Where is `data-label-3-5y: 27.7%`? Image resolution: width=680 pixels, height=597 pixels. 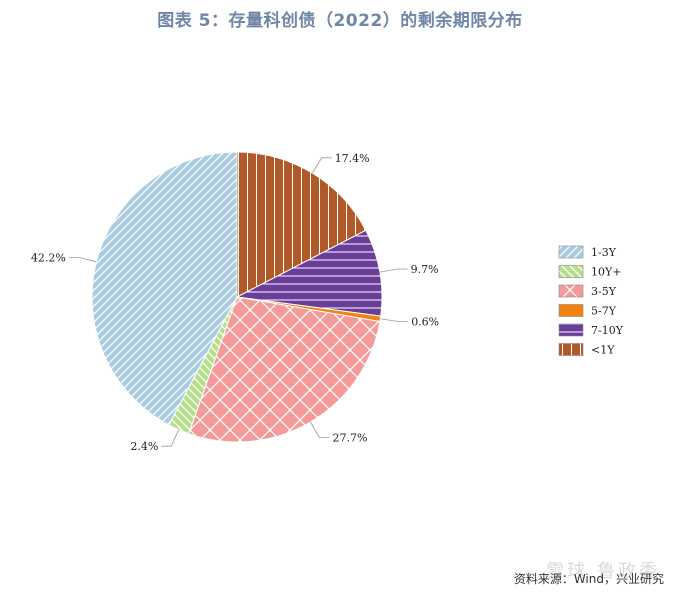 data-label-3-5y: 27.7% is located at coordinates (350, 438).